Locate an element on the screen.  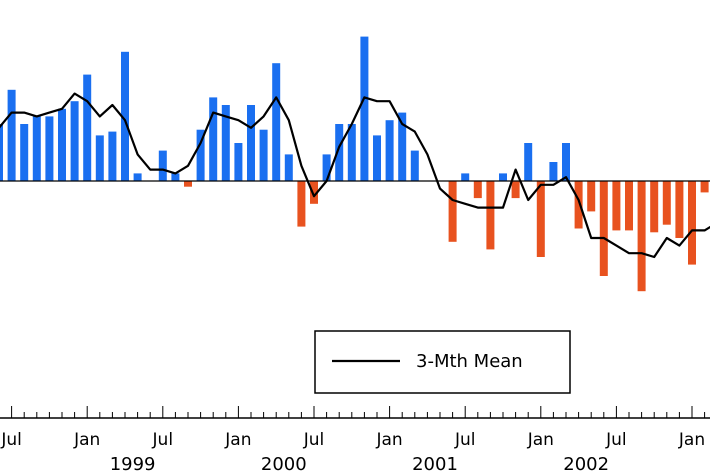
year-label-1999: 1999 is located at coordinates (133, 463).